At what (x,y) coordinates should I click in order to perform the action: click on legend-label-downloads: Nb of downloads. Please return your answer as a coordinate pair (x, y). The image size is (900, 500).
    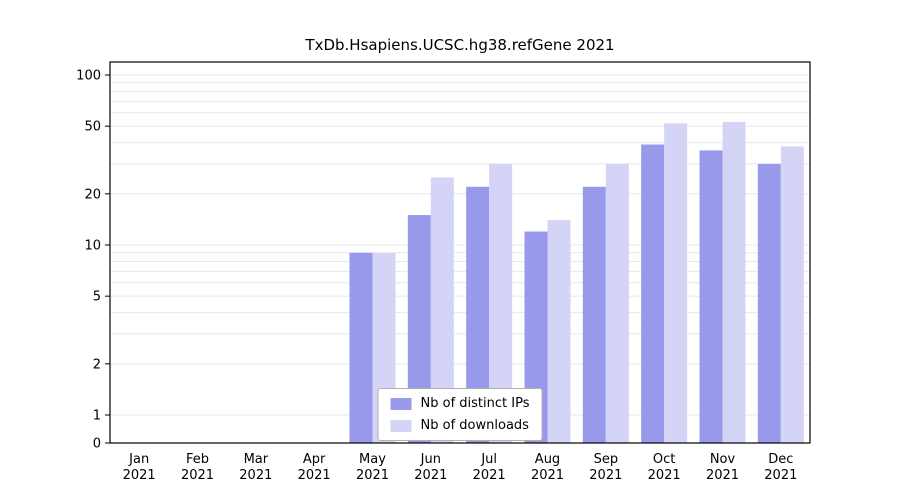
    Looking at the image, I should click on (474, 425).